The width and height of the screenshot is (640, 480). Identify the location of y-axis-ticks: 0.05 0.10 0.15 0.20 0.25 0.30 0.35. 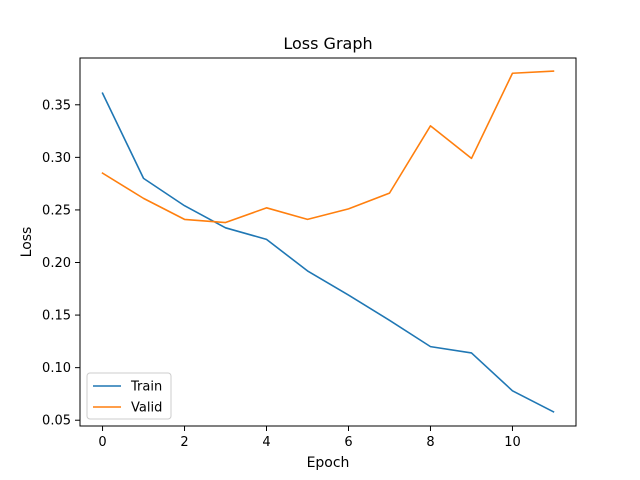
(61, 263).